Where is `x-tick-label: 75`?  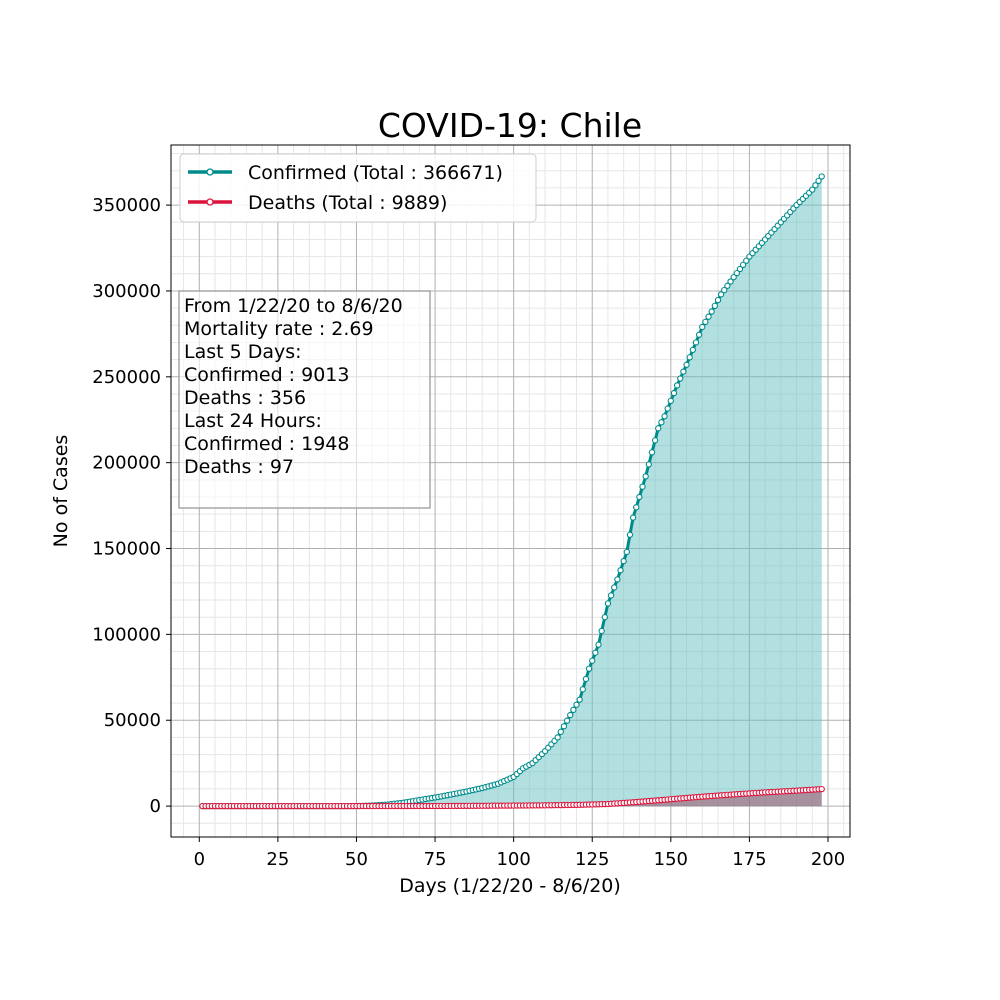 x-tick-label: 75 is located at coordinates (435, 859).